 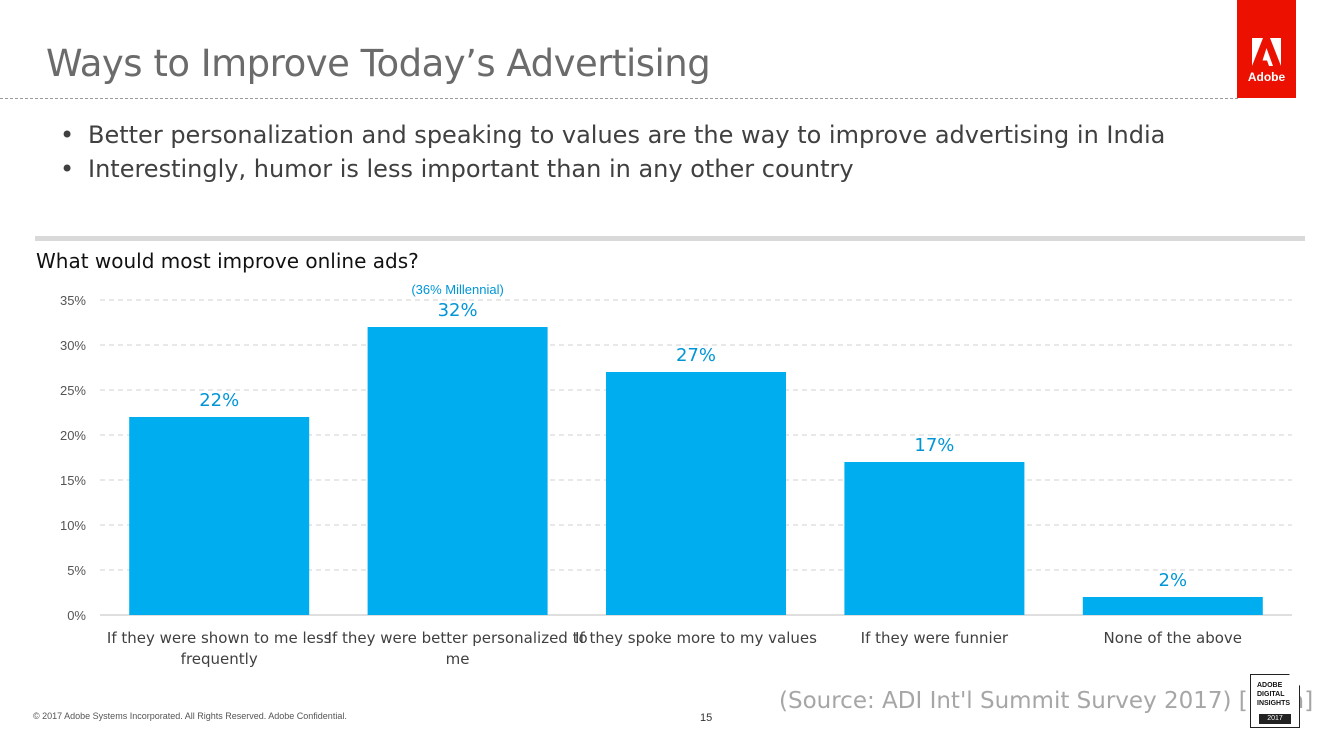 I want to click on x-category-label: None of the above, so click(x=1173, y=638).